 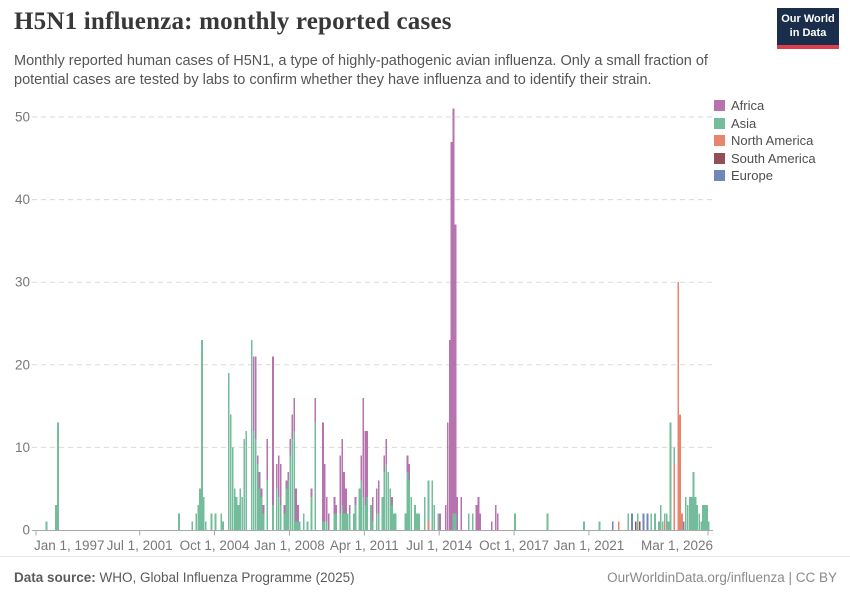 What do you see at coordinates (647, 521) in the screenshot?
I see `bar-segment-europe` at bounding box center [647, 521].